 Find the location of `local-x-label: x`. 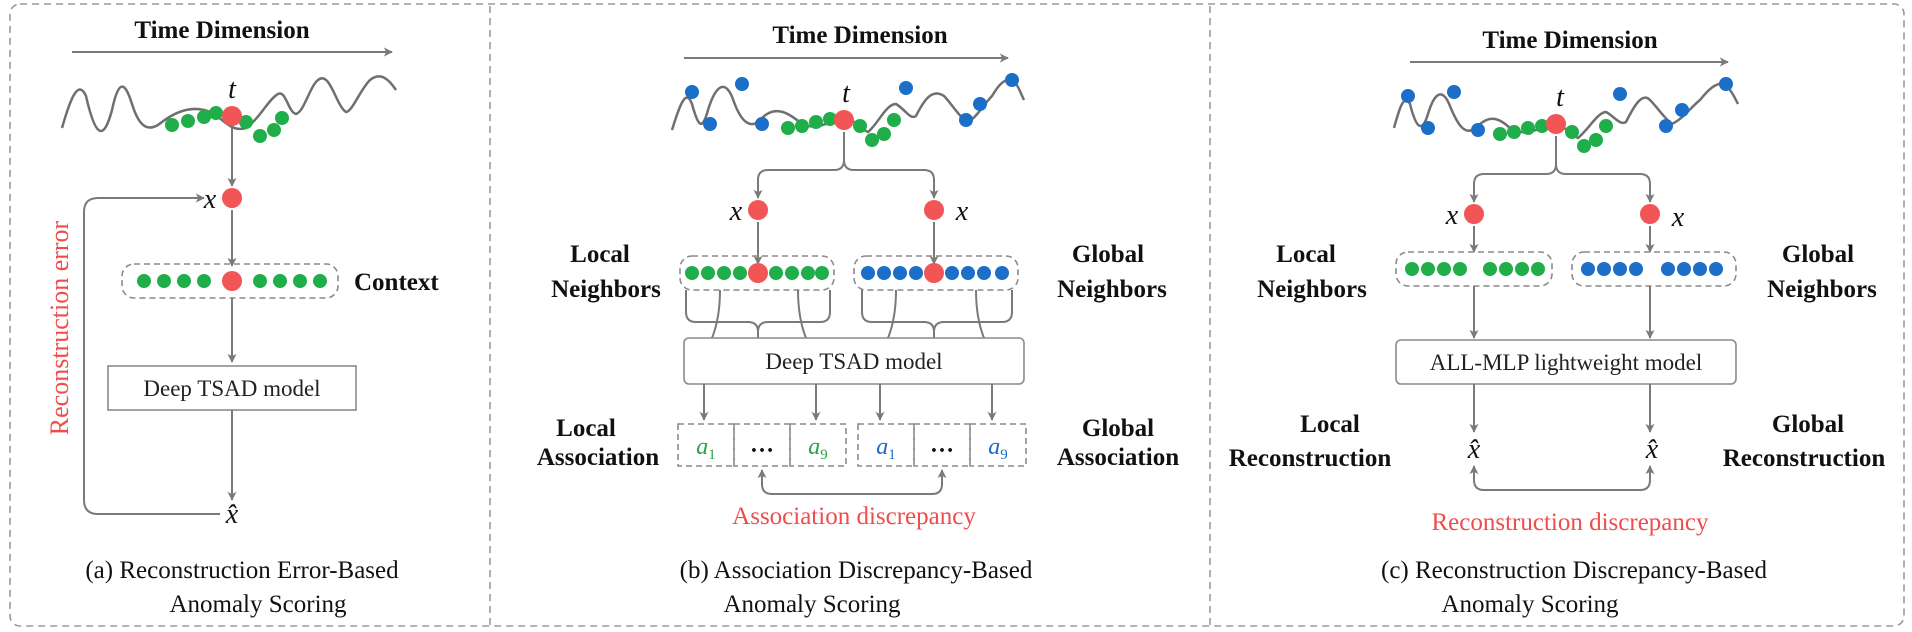

local-x-label: x is located at coordinates (1452, 215).